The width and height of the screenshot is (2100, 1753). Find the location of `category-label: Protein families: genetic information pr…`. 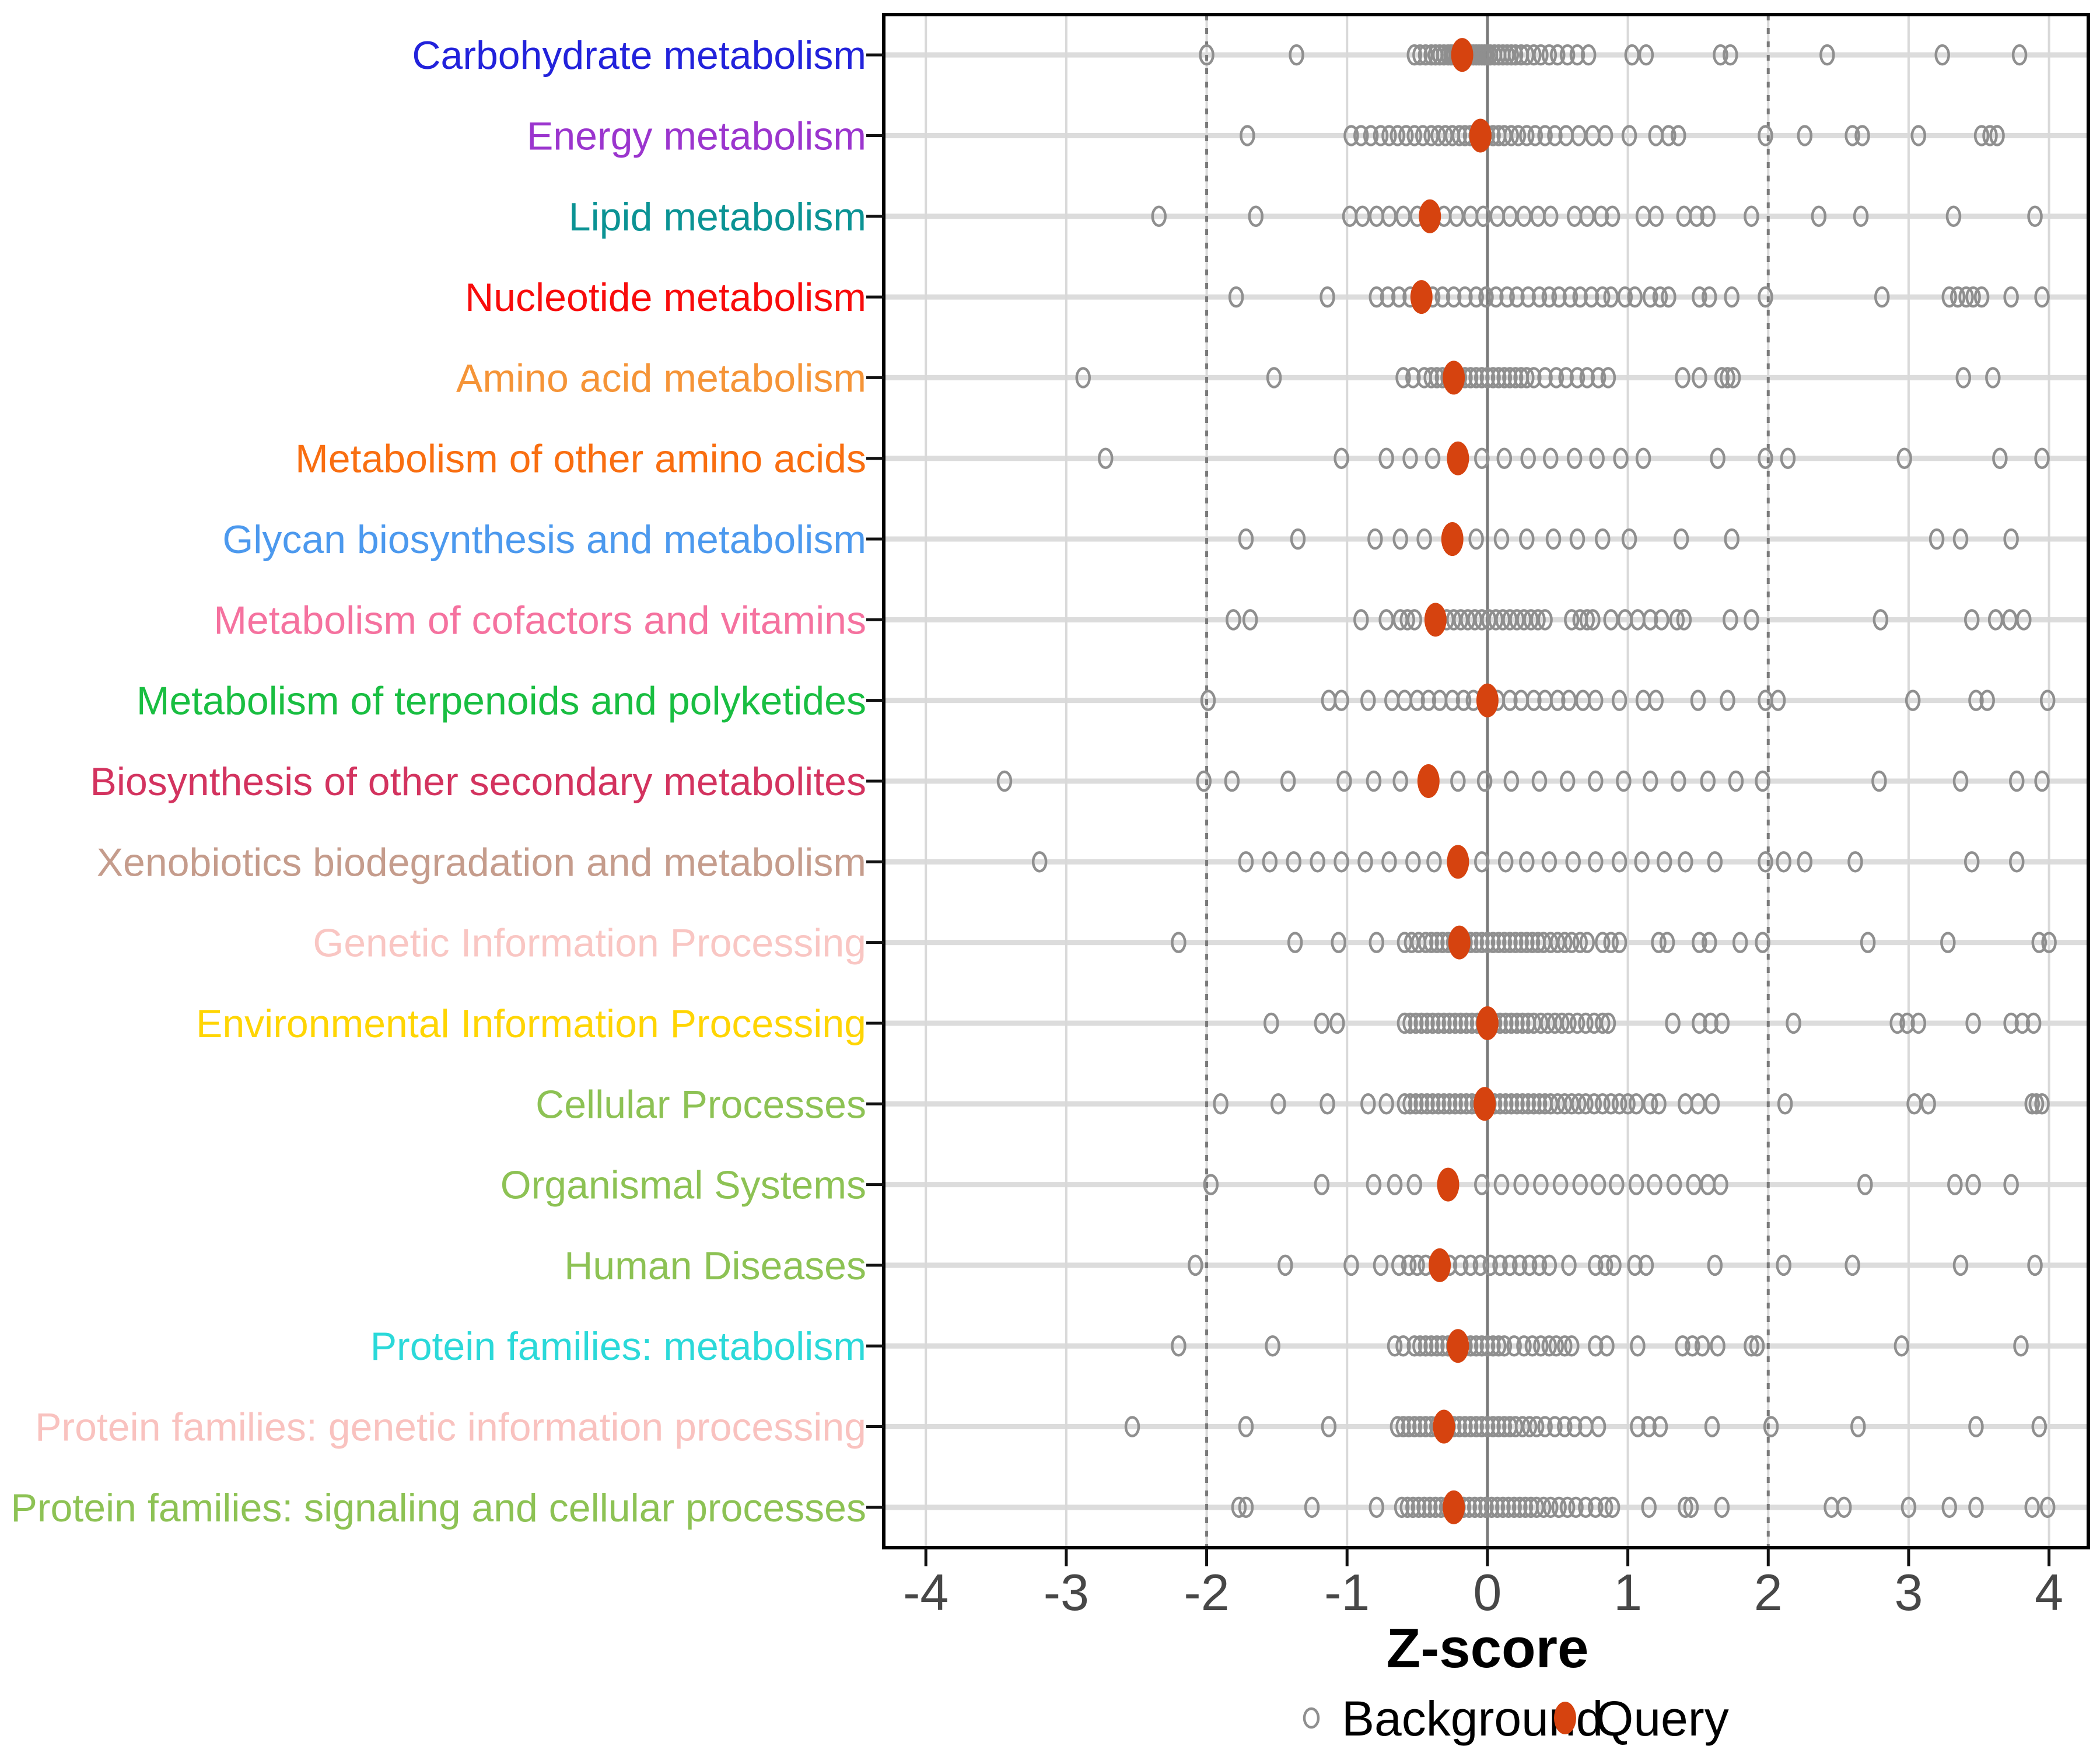

category-label: Protein families: genetic information pr… is located at coordinates (450, 1427).